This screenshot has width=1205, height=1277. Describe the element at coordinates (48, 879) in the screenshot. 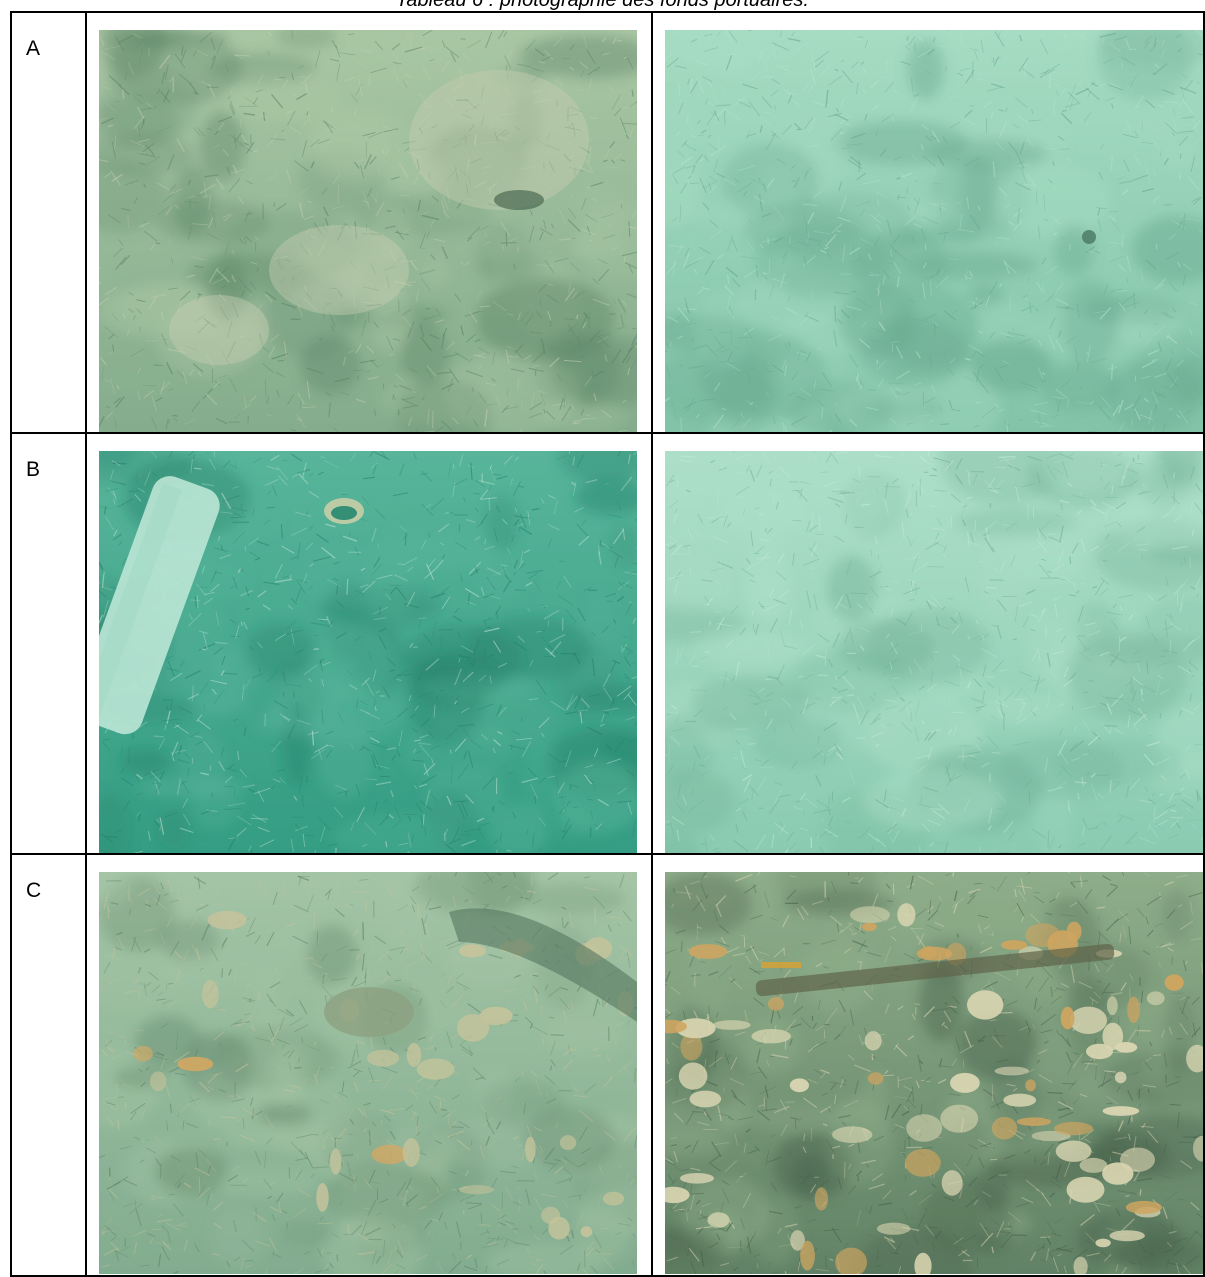

I see `row-label: C` at that location.